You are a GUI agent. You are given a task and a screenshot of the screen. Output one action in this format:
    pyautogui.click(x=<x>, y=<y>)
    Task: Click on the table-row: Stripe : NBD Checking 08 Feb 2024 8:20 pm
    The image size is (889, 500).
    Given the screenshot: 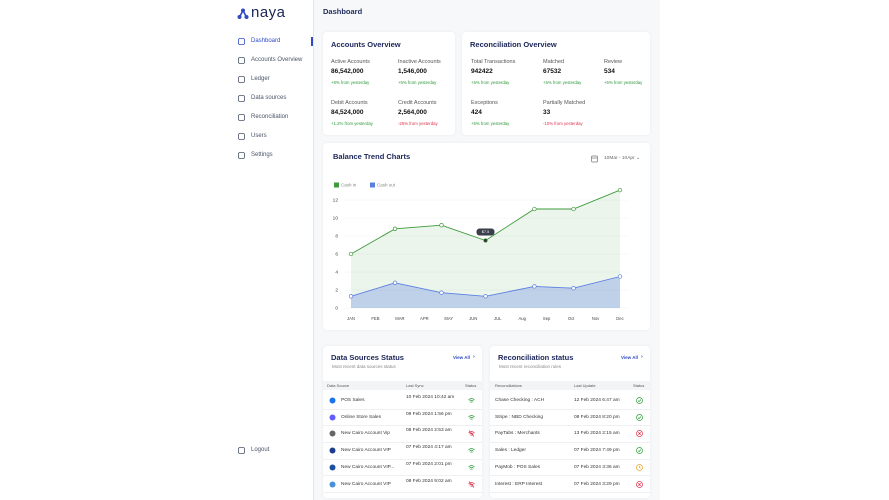 What is the action you would take?
    pyautogui.click(x=570, y=418)
    